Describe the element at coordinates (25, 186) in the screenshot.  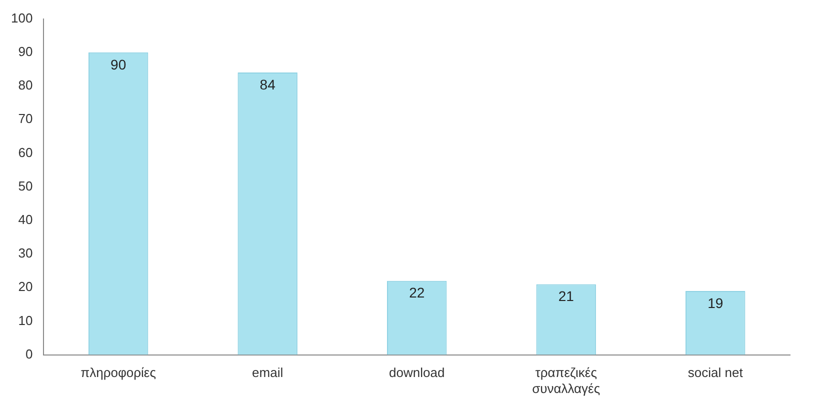
I see `y-tick-label: 50` at that location.